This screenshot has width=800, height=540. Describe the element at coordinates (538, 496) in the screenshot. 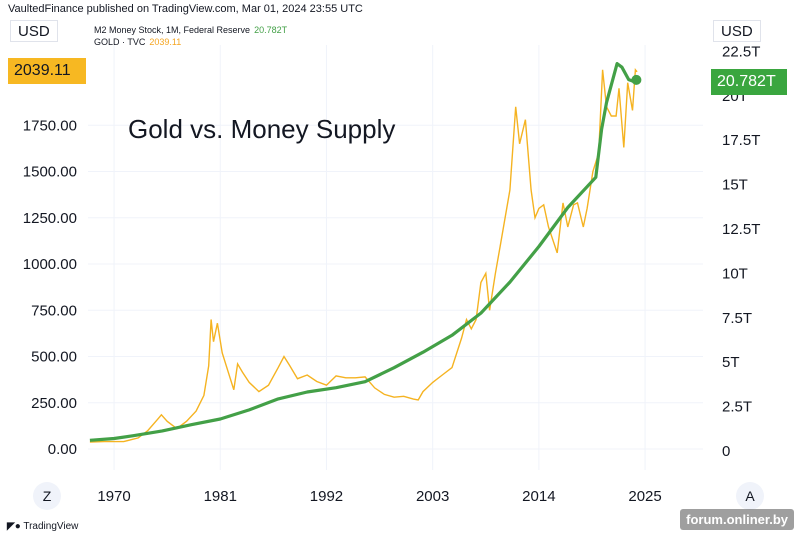

I see `x-tick-label: 2014` at that location.